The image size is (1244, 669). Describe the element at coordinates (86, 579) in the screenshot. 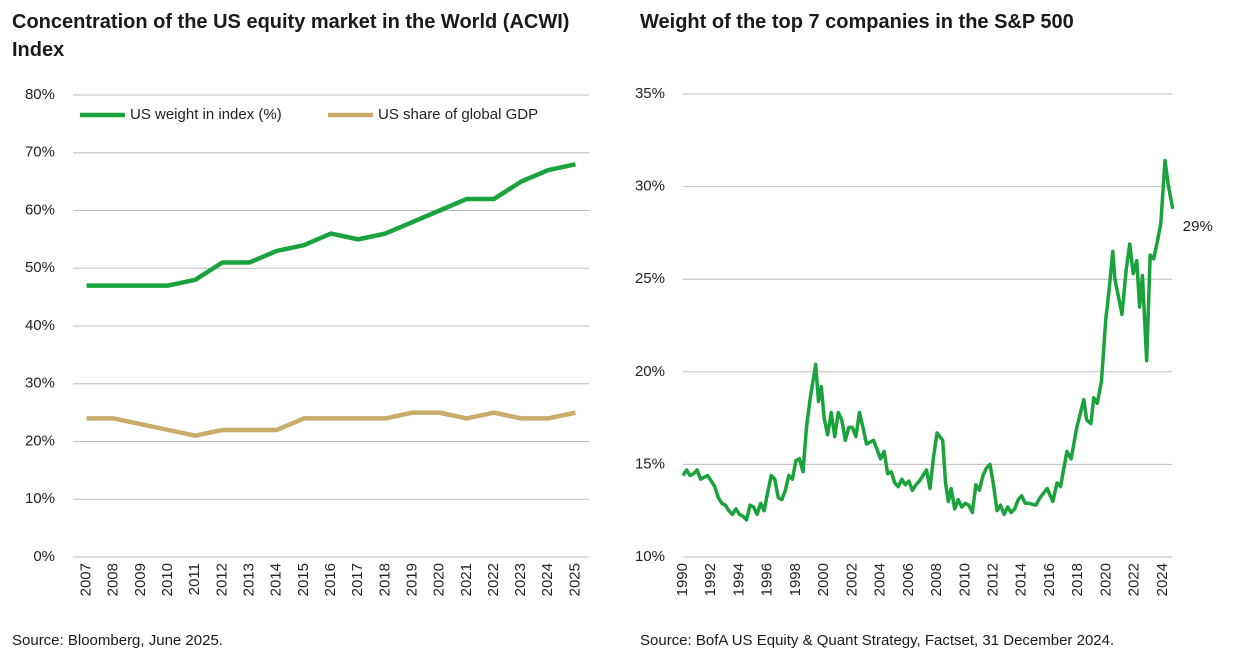

I see `x-tick-label: 2007` at that location.